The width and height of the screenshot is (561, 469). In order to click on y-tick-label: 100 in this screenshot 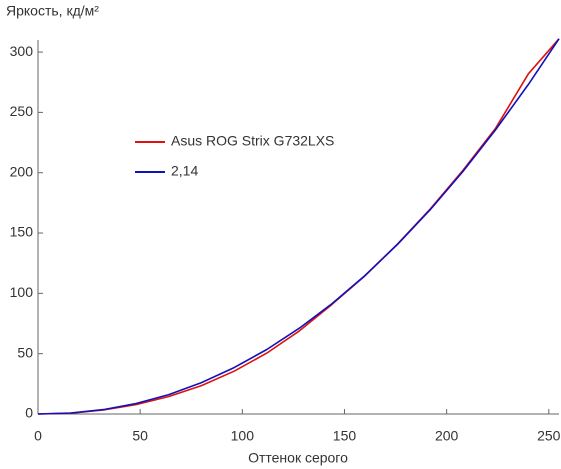, I will do `click(22, 292)`.